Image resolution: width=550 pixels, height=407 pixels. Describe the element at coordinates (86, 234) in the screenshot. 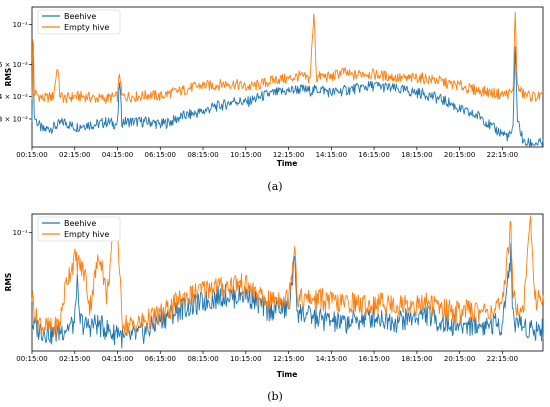

I see `chart-b-legend-empty: Empty hive` at that location.